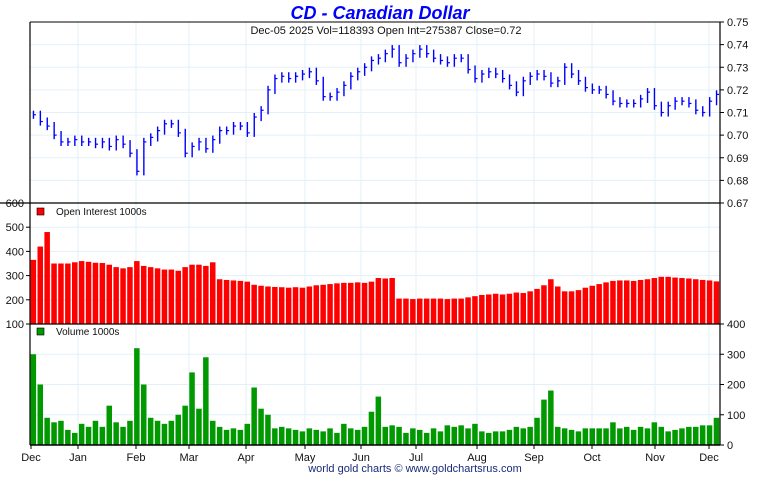 The image size is (760, 480). Describe the element at coordinates (245, 458) in the screenshot. I see `month-label: Apr` at that location.